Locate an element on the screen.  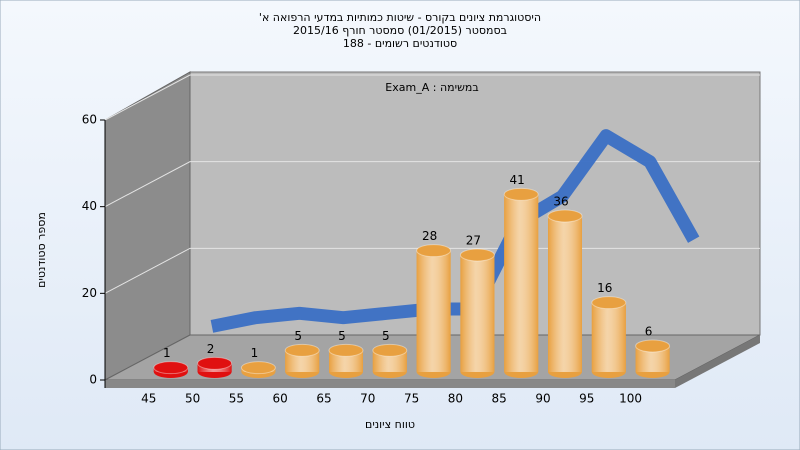
x-tick-label: 85 is located at coordinates (499, 399).